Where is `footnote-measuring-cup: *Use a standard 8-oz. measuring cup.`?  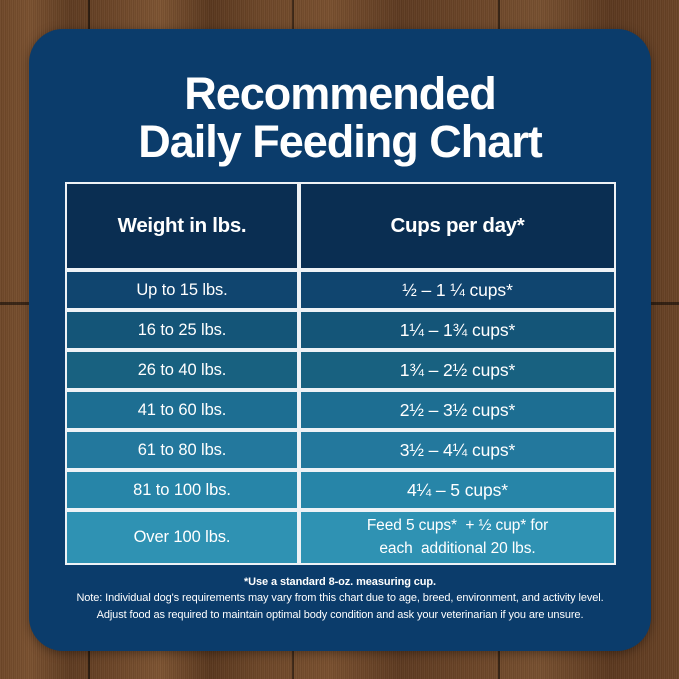
footnote-measuring-cup: *Use a standard 8-oz. measuring cup. is located at coordinates (339, 582).